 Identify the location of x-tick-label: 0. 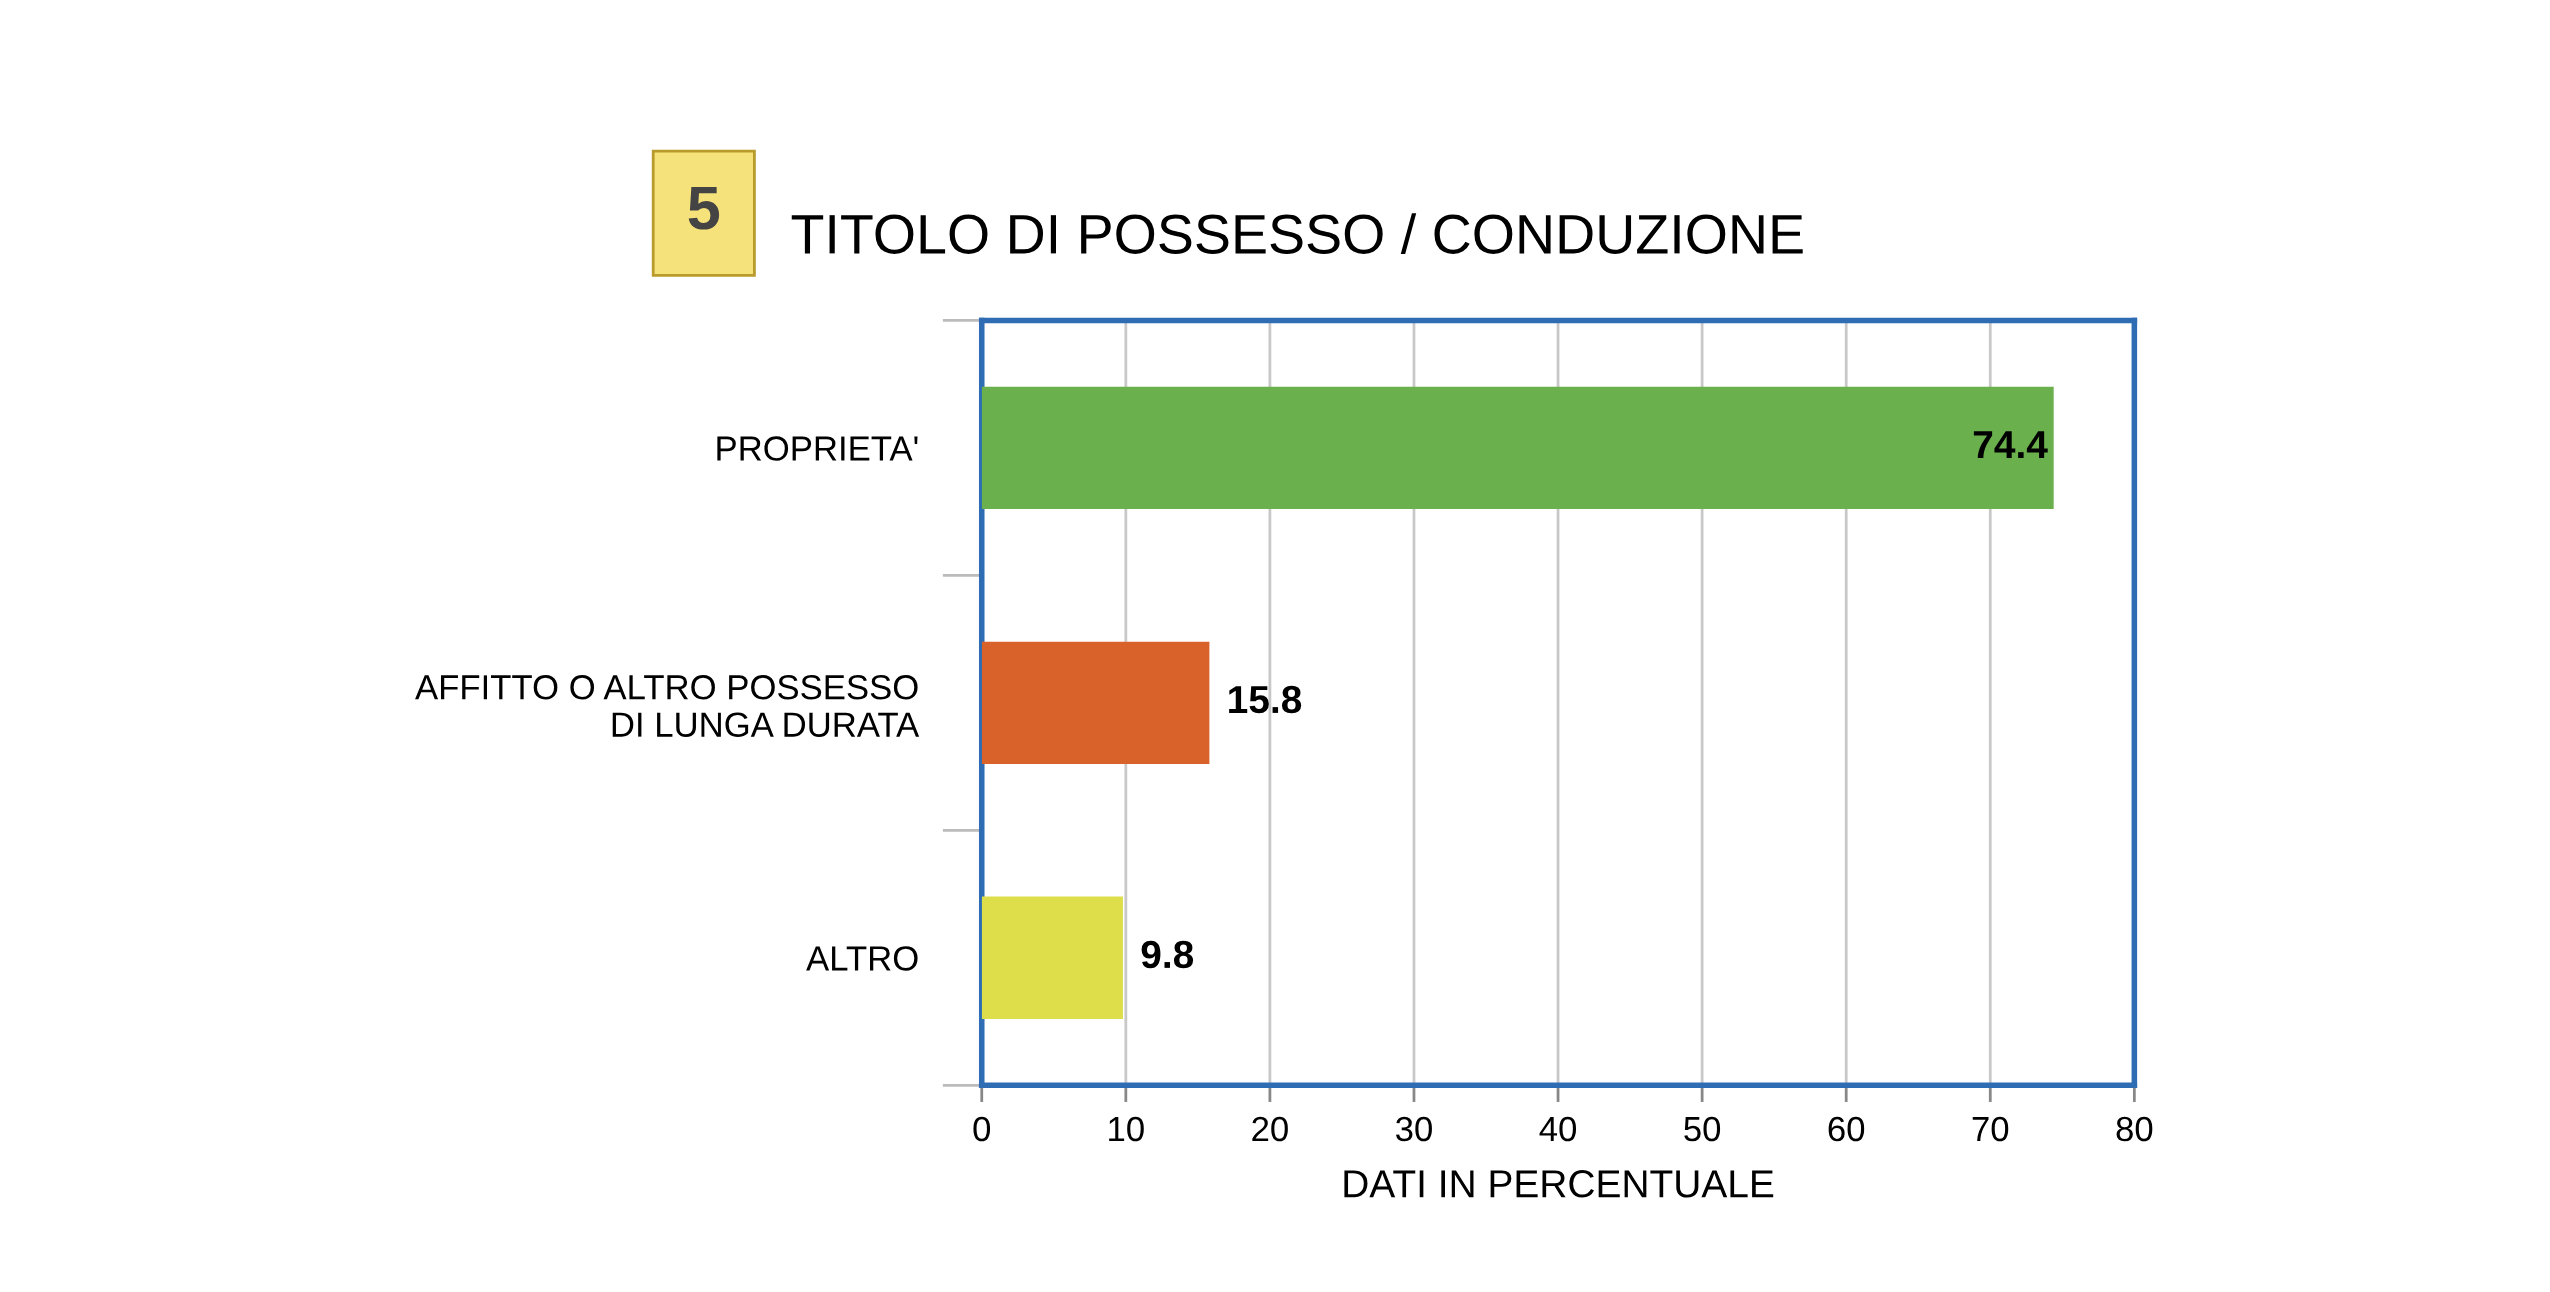
(982, 1129).